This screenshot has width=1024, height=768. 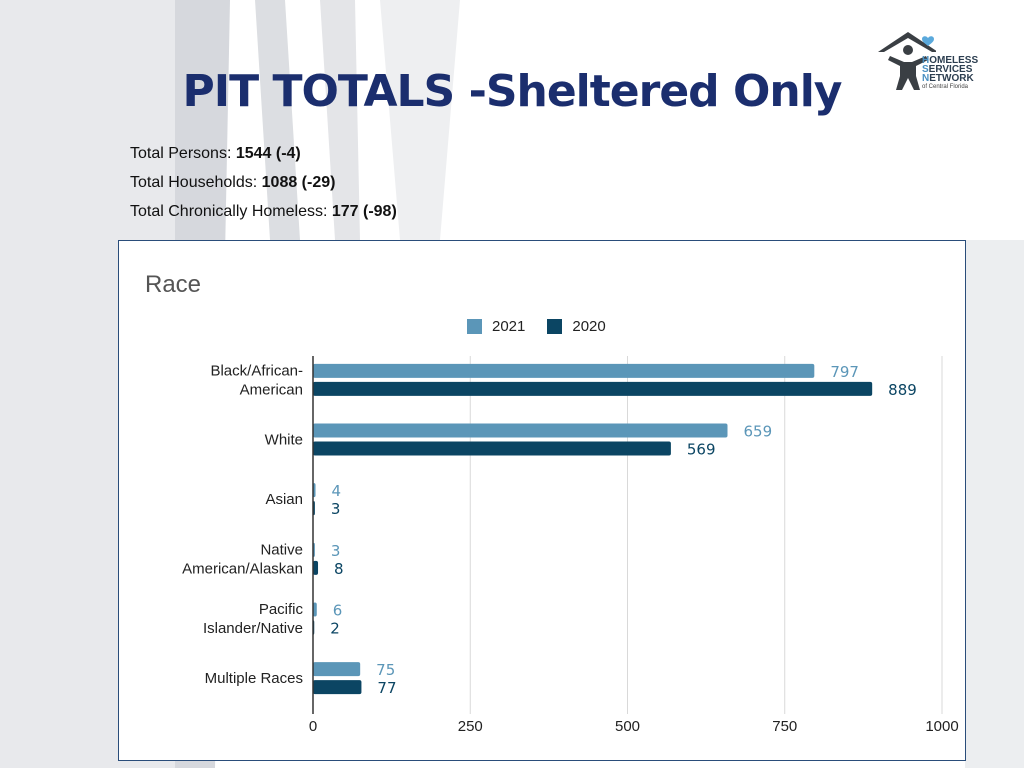 What do you see at coordinates (907, 61) in the screenshot?
I see `house-person-icon` at bounding box center [907, 61].